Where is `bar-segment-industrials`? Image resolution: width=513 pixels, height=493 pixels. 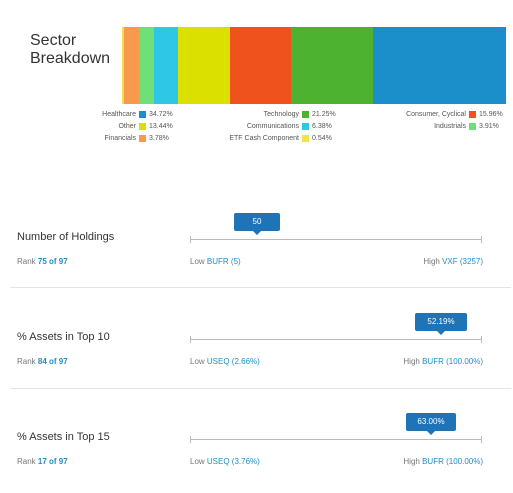
bar-segment-industrials is located at coordinates (146, 65).